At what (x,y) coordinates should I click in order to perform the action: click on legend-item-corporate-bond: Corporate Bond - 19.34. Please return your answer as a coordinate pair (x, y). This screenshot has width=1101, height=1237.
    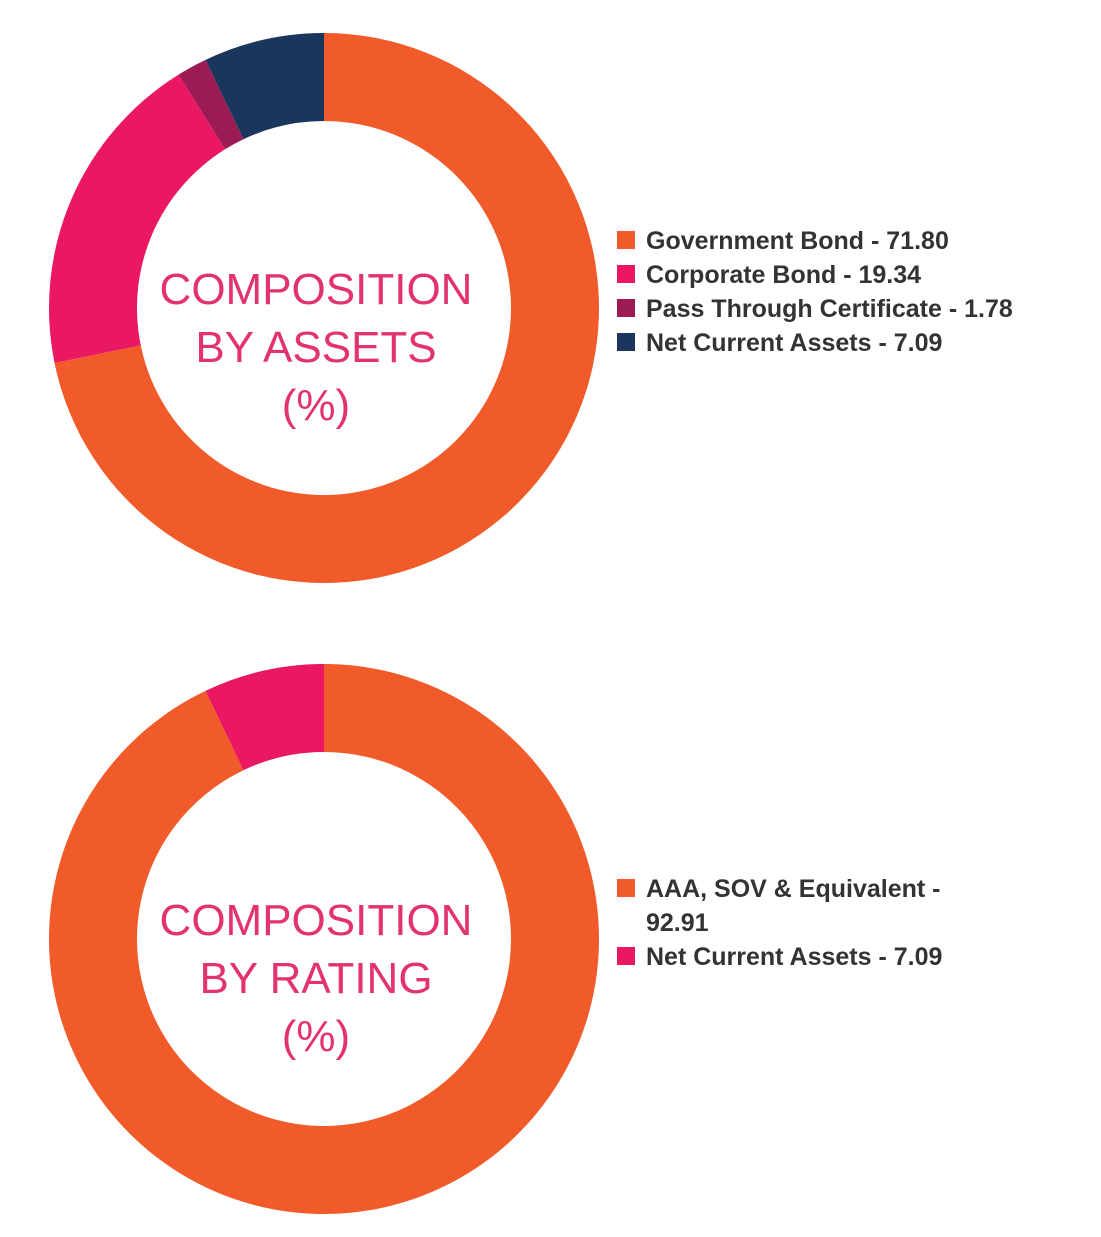
    Looking at the image, I should click on (815, 275).